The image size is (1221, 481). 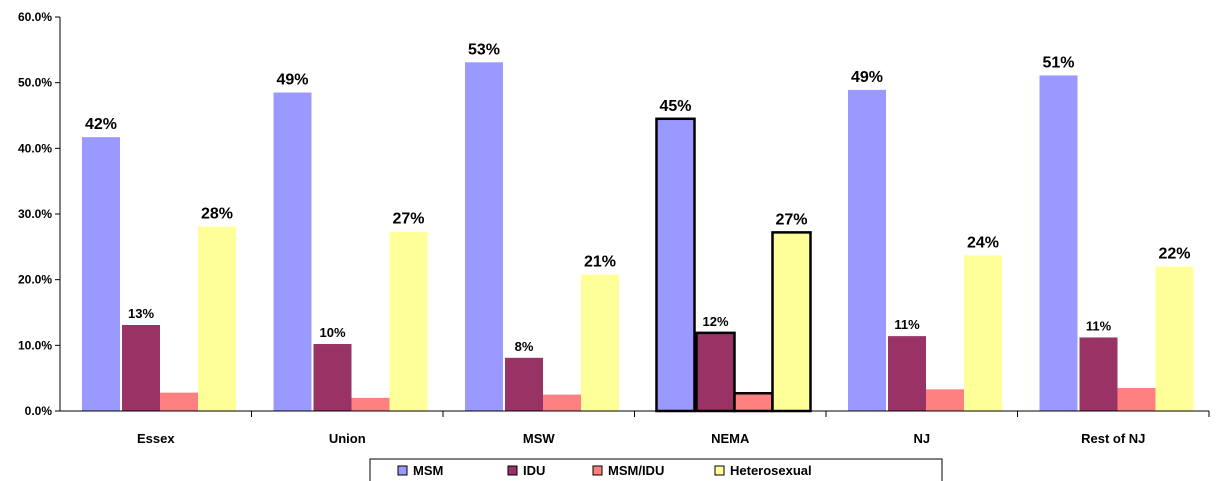 I want to click on bar-heterosexual-msw, so click(x=600, y=342).